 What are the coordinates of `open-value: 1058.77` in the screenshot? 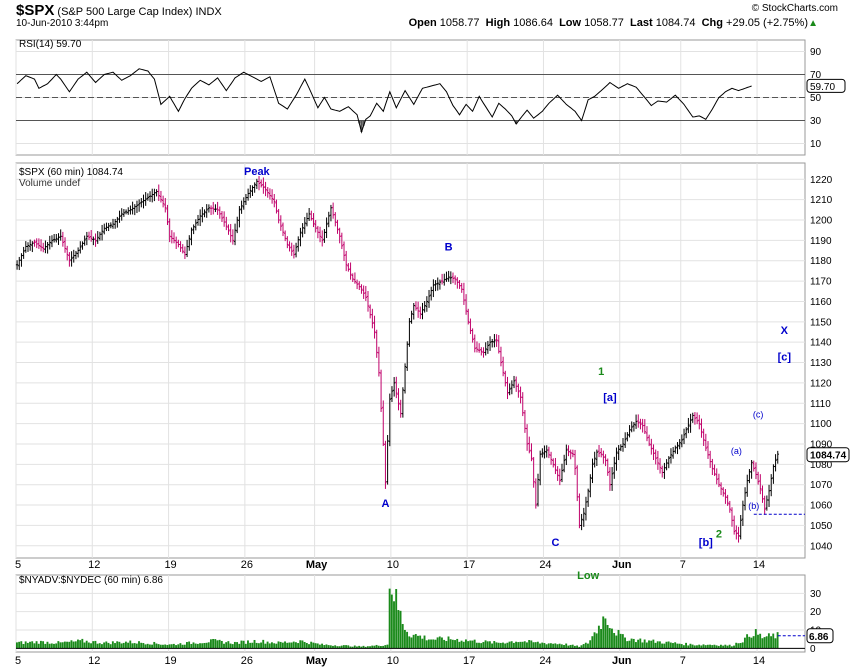 It's located at (459, 23).